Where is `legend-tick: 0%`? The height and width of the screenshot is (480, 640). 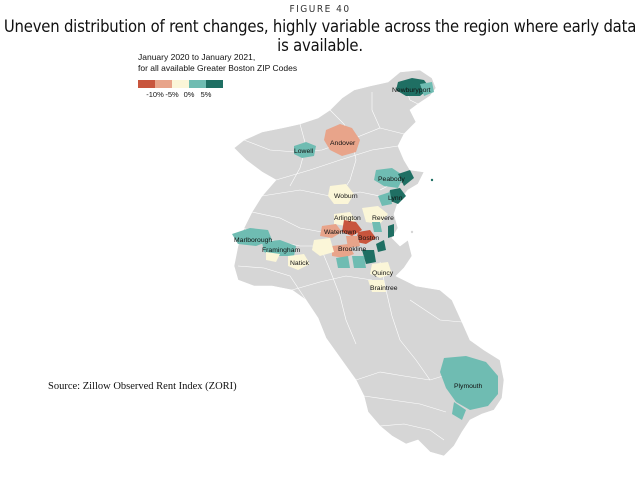
legend-tick: 0% is located at coordinates (189, 94).